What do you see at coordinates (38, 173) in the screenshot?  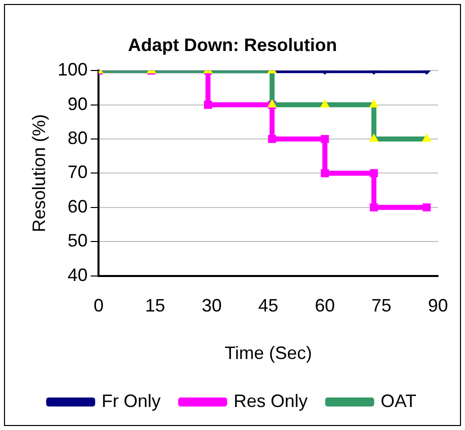 I see `y-axis-title: Resolution (%)` at bounding box center [38, 173].